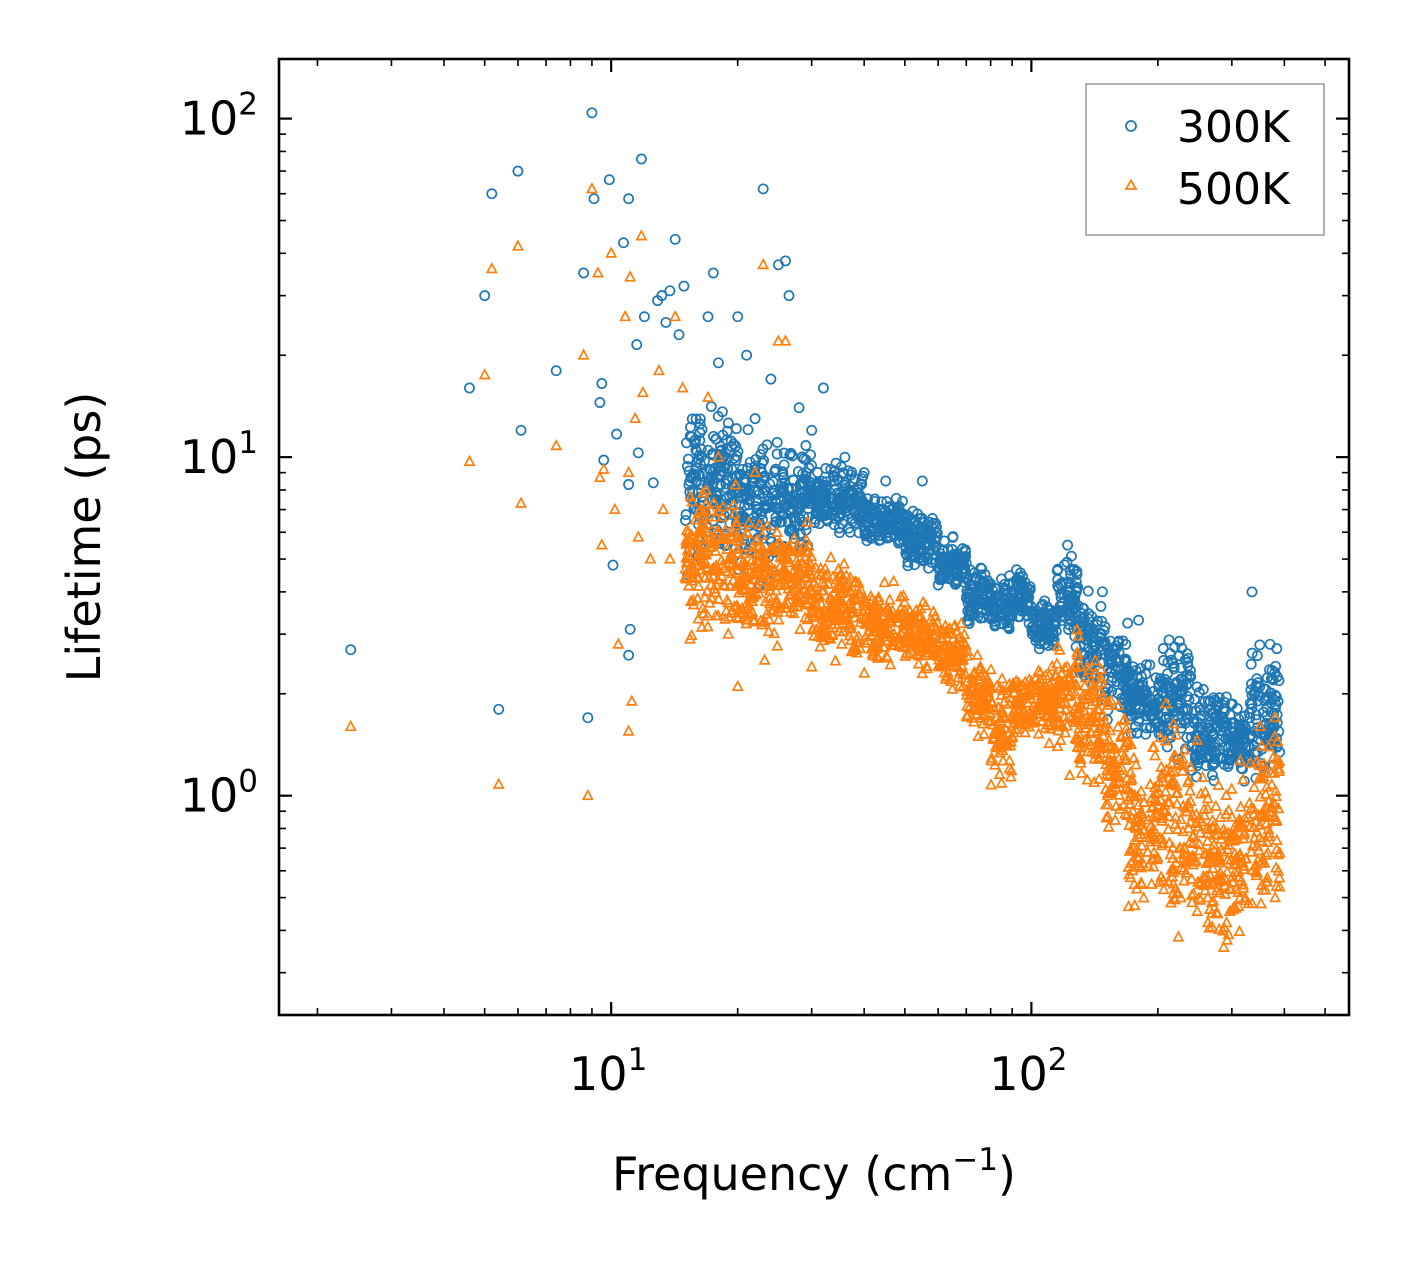 The width and height of the screenshot is (1408, 1265). What do you see at coordinates (814, 1171) in the screenshot?
I see `x-axis-label: Frequency (cm−1)` at bounding box center [814, 1171].